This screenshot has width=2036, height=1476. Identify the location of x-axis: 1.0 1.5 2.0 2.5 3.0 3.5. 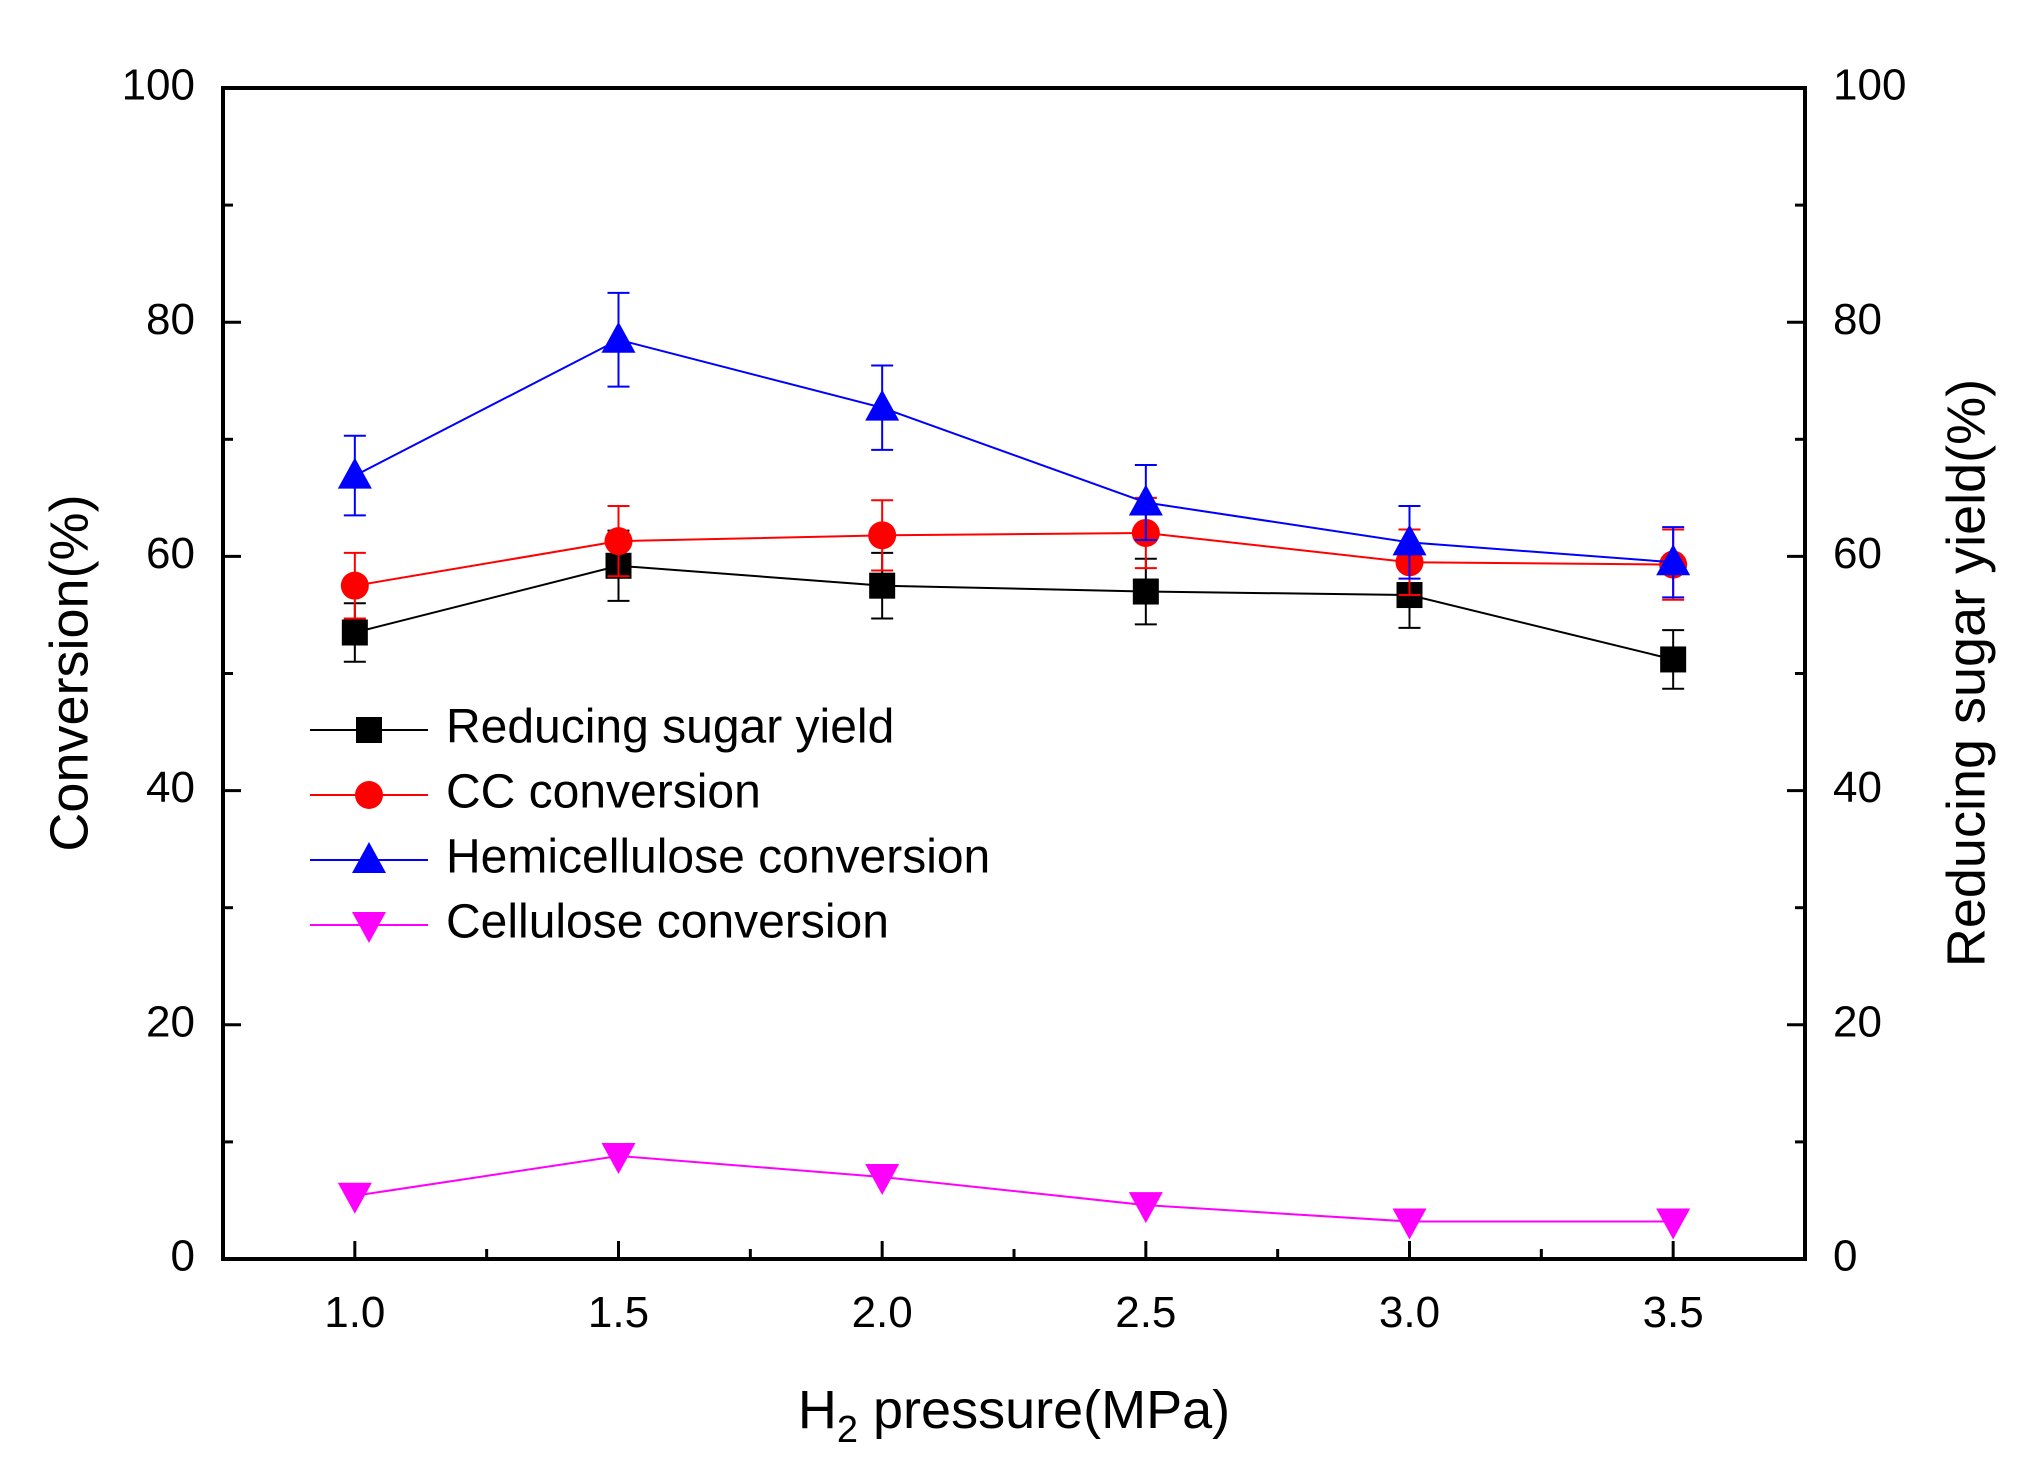
(1014, 1289).